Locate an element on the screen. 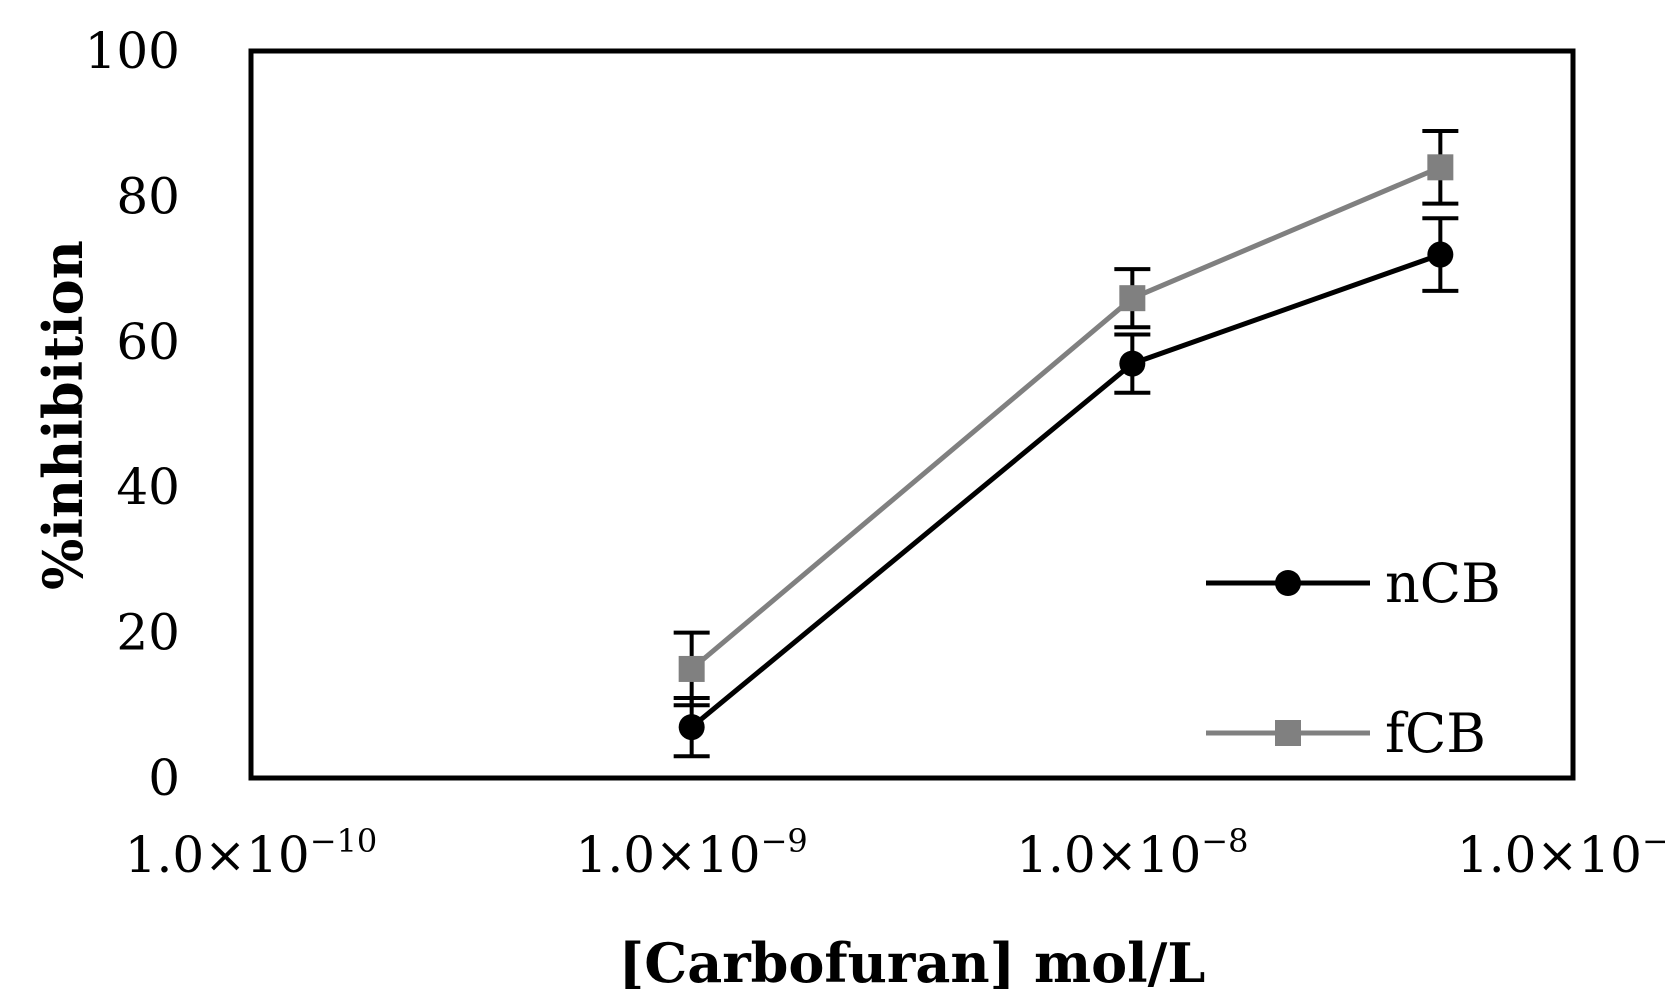  legend-item-fCB: fCB is located at coordinates (1346, 733).